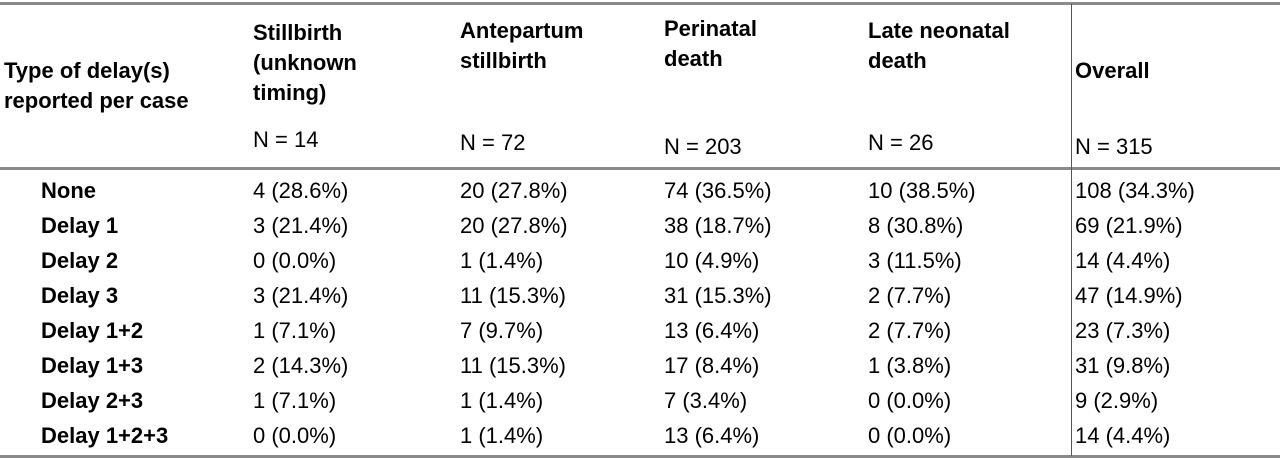 This screenshot has height=459, width=1280. What do you see at coordinates (80, 225) in the screenshot?
I see `row-label-delay-1: Delay 1` at bounding box center [80, 225].